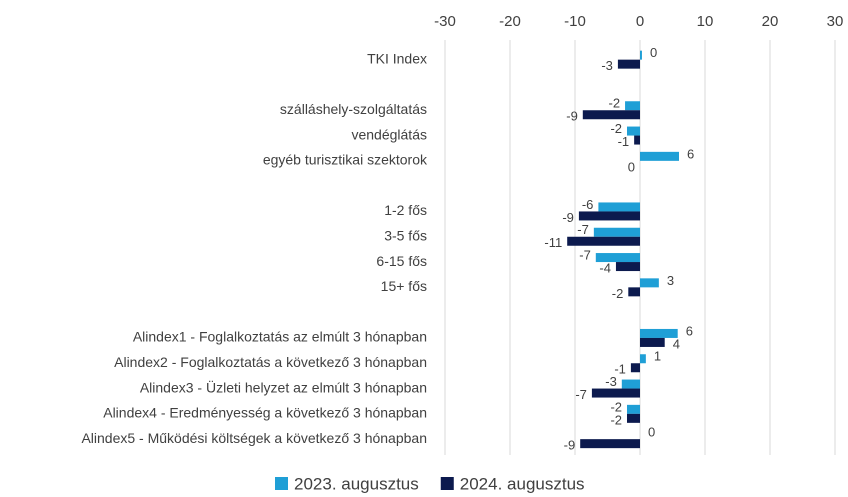 The height and width of the screenshot is (497, 848). Describe the element at coordinates (588, 204) in the screenshot. I see `data-label: -6` at that location.